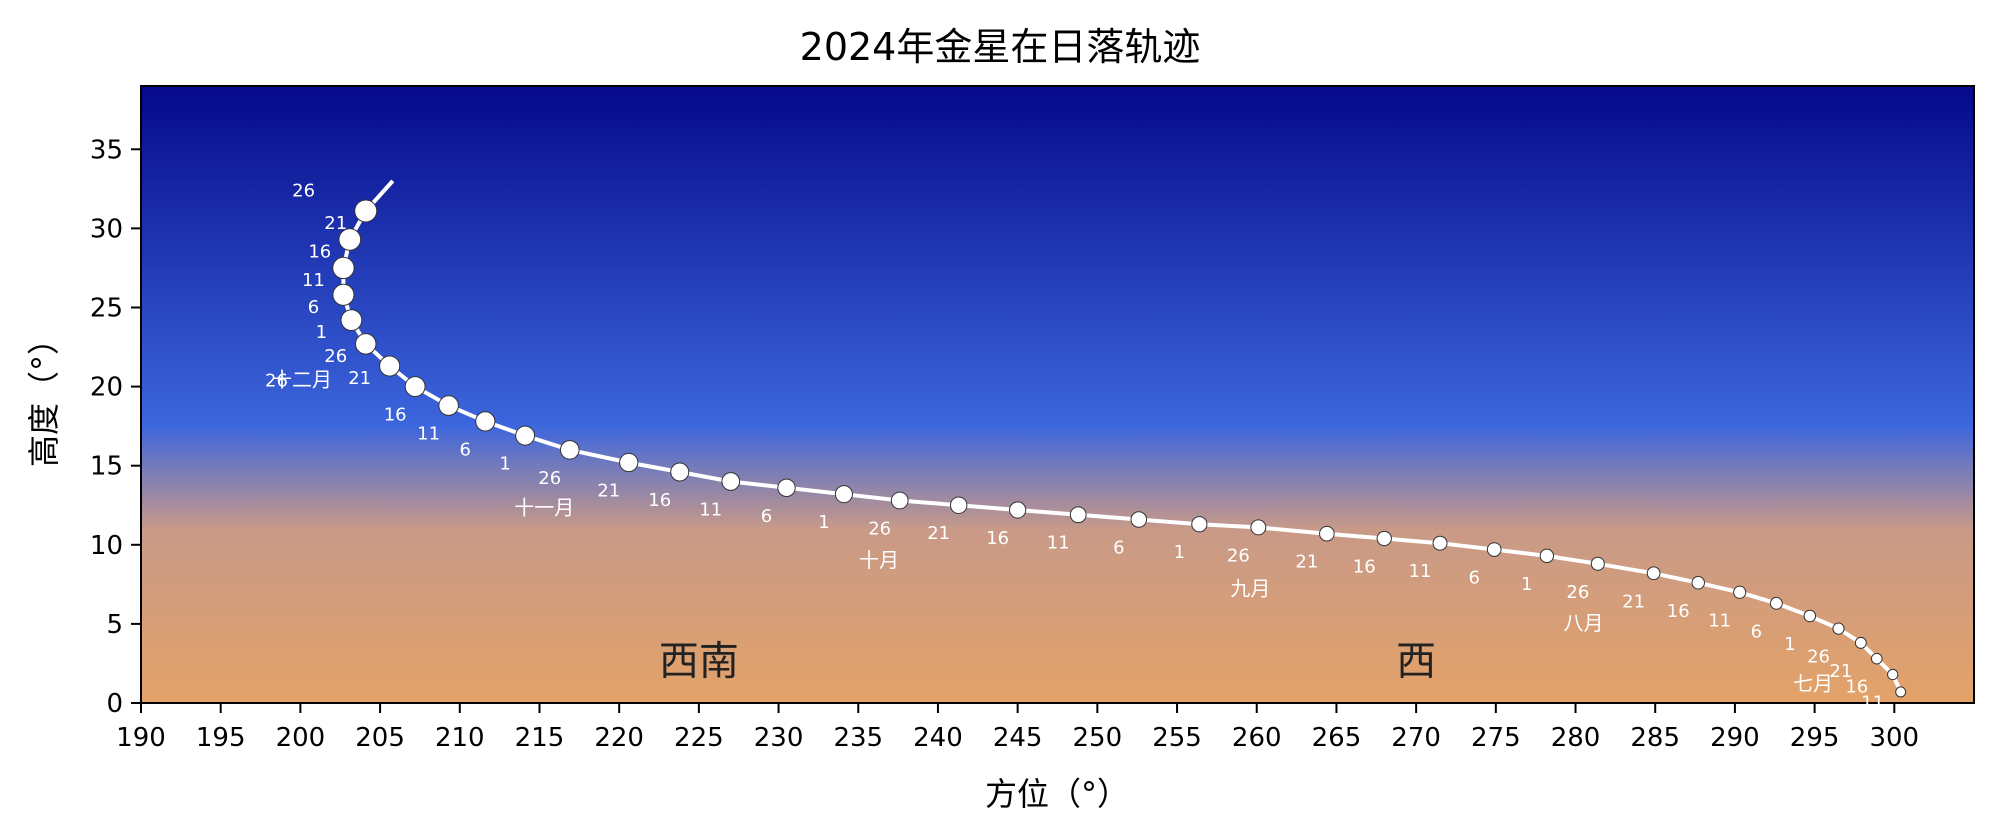  Describe the element at coordinates (544, 508) in the screenshot. I see `month-label: 十一月` at that location.